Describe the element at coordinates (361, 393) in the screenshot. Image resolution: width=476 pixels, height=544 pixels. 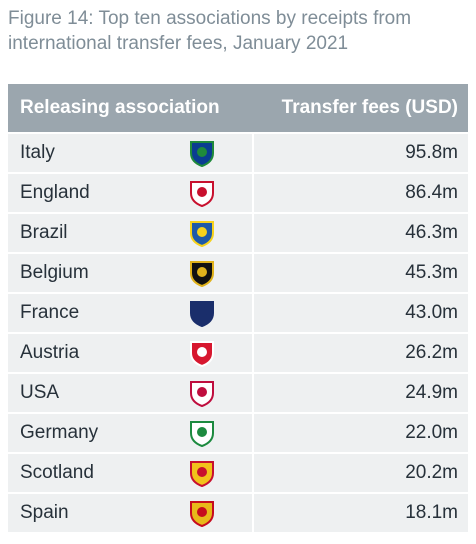
I see `fee-cell: 24.9m` at that location.